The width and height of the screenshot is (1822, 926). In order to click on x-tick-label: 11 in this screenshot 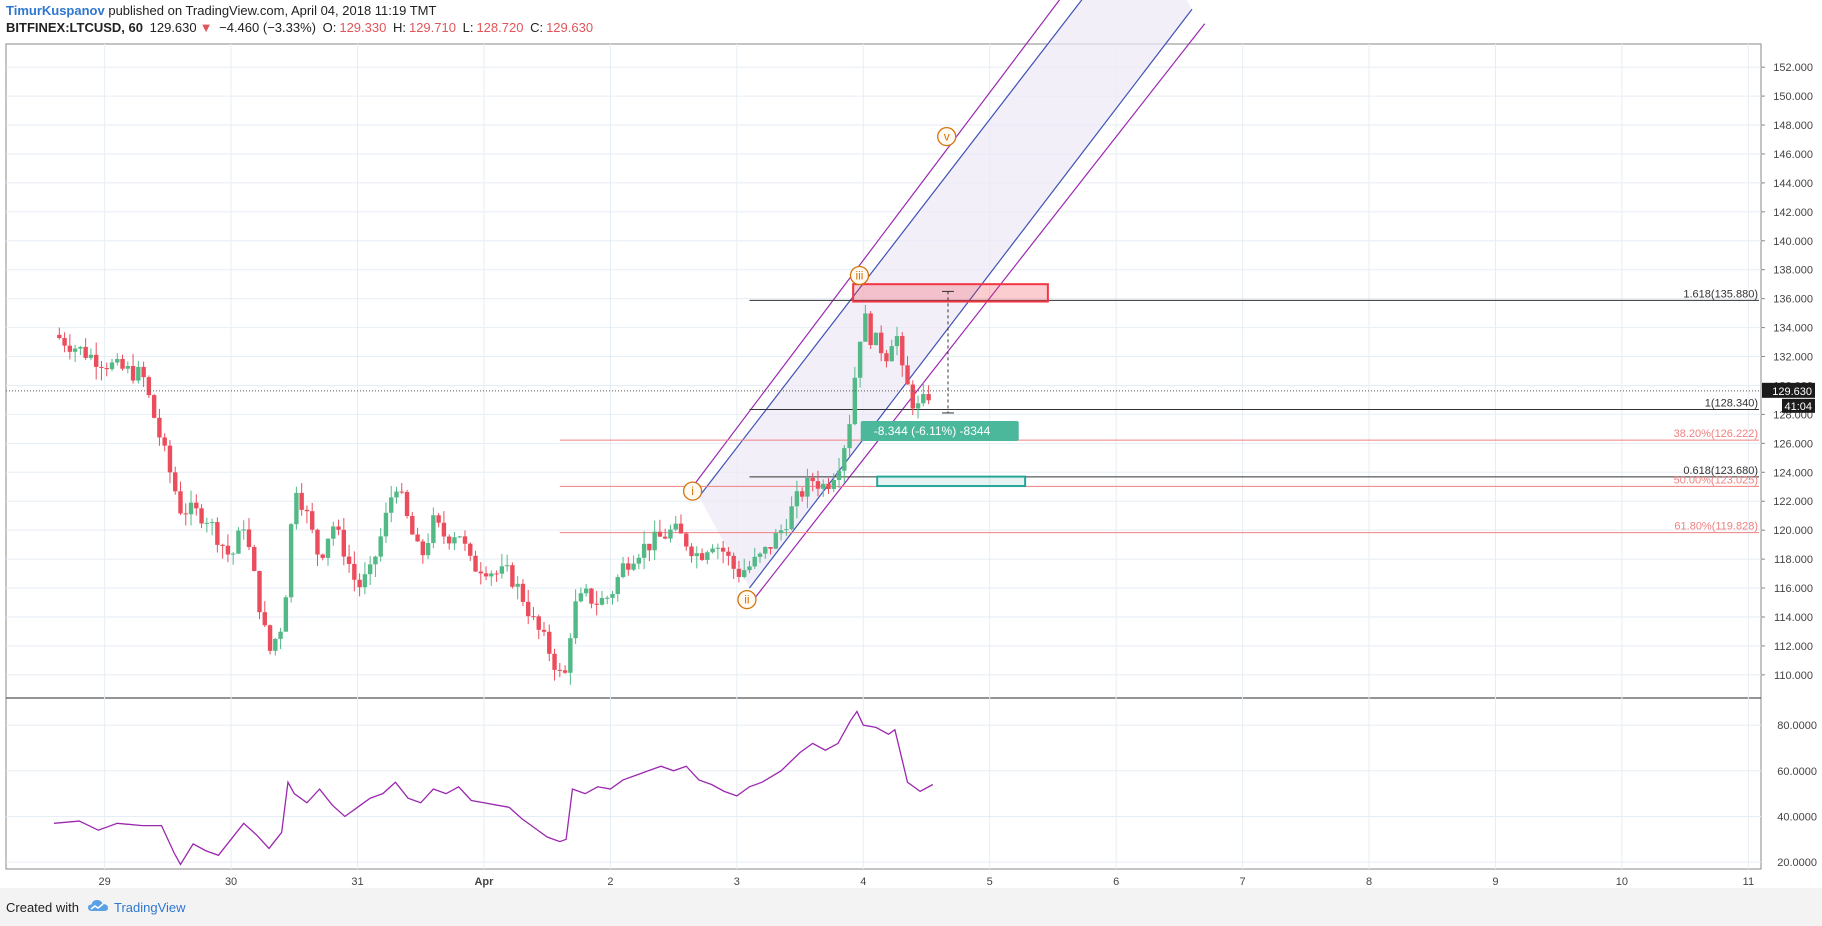, I will do `click(1748, 882)`.